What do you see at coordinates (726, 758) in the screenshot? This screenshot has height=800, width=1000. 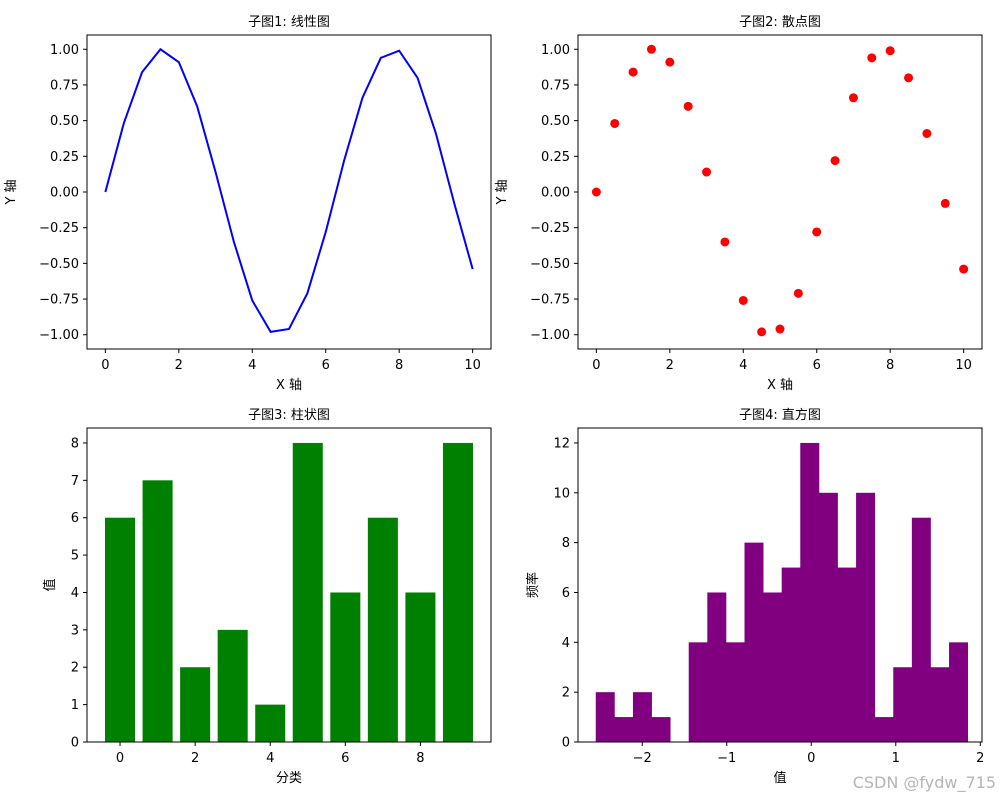 I see `x-tick-label: −1` at bounding box center [726, 758].